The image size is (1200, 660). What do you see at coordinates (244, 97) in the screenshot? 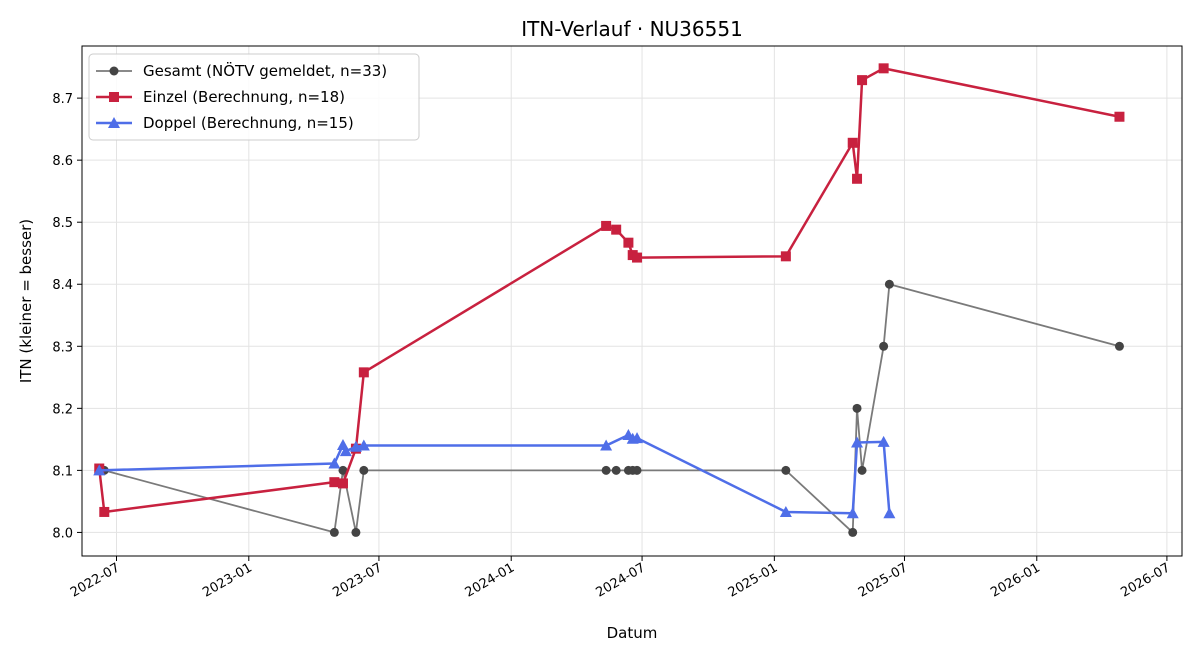
I see `legend-label-einzel: Einzel (Berechnung, n=18)` at bounding box center [244, 97].